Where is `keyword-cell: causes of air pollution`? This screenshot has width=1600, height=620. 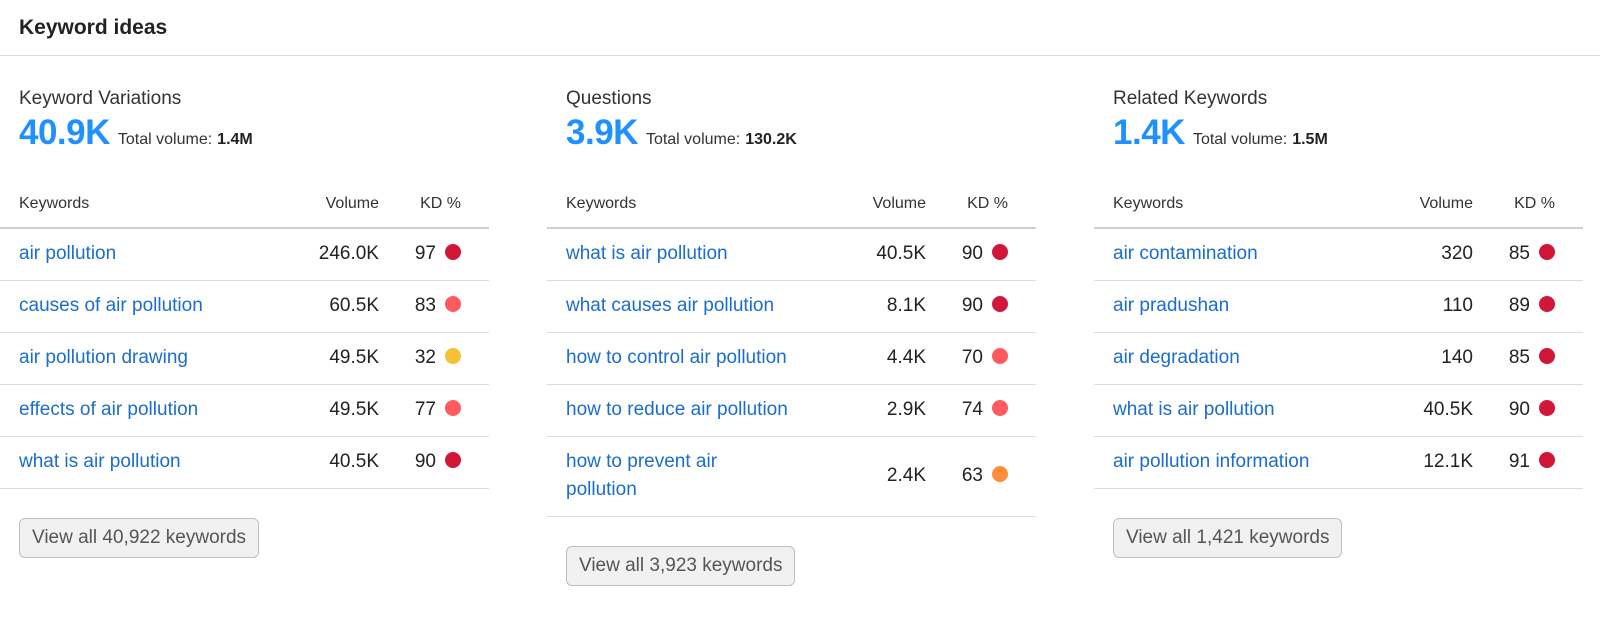
keyword-cell: causes of air pollution is located at coordinates (134, 306).